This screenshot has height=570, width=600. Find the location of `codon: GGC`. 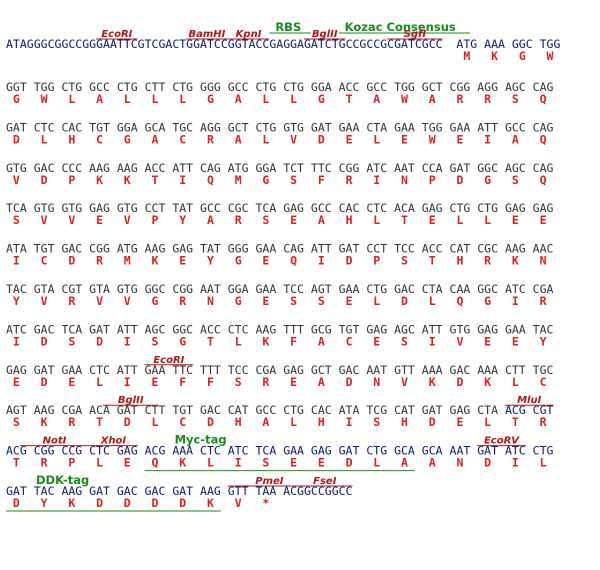

codon: GGC is located at coordinates (487, 168).